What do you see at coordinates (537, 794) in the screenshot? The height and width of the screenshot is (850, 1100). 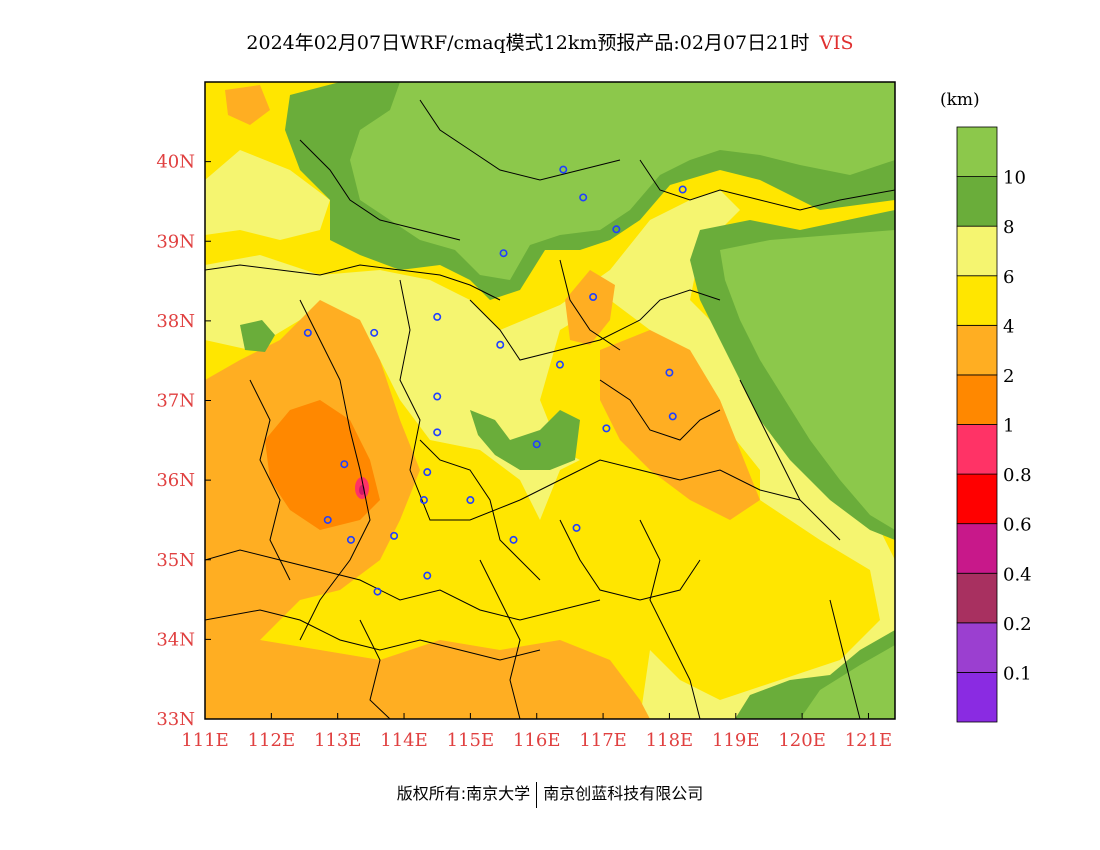 I see `credit-separator` at bounding box center [537, 794].